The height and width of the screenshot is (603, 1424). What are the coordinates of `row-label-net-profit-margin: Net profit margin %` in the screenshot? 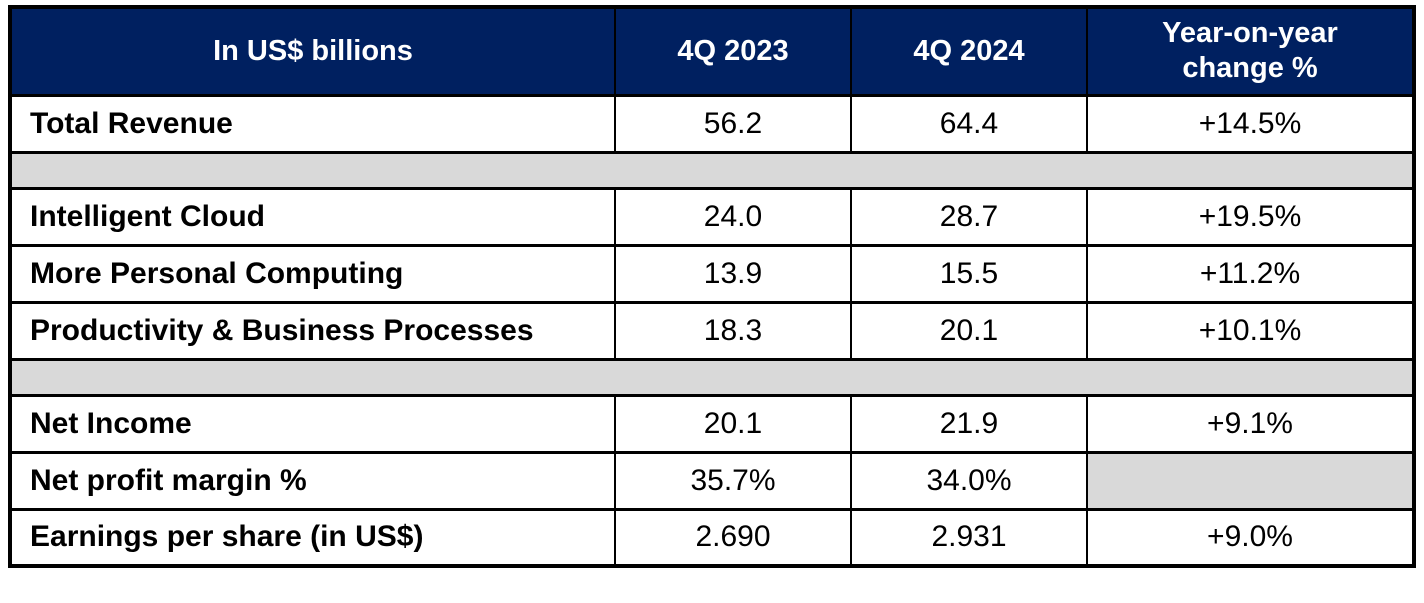 It's located at (312, 480).